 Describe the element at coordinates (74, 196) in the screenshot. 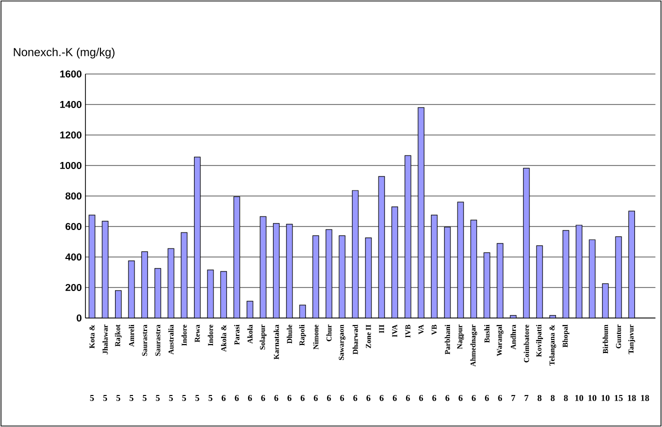

I see `y-tick-label: 800` at that location.